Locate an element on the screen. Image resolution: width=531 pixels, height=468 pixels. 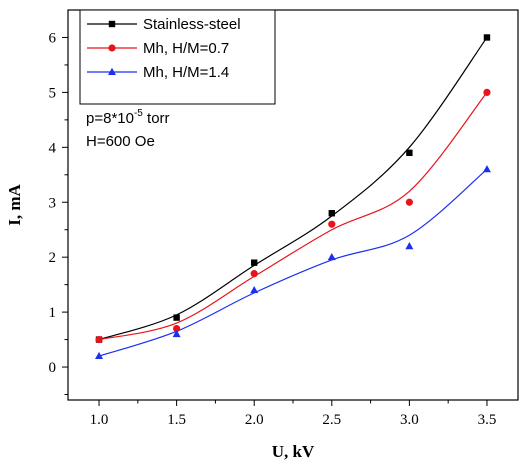
y-tick-label-1: 1 is located at coordinates (53, 313).